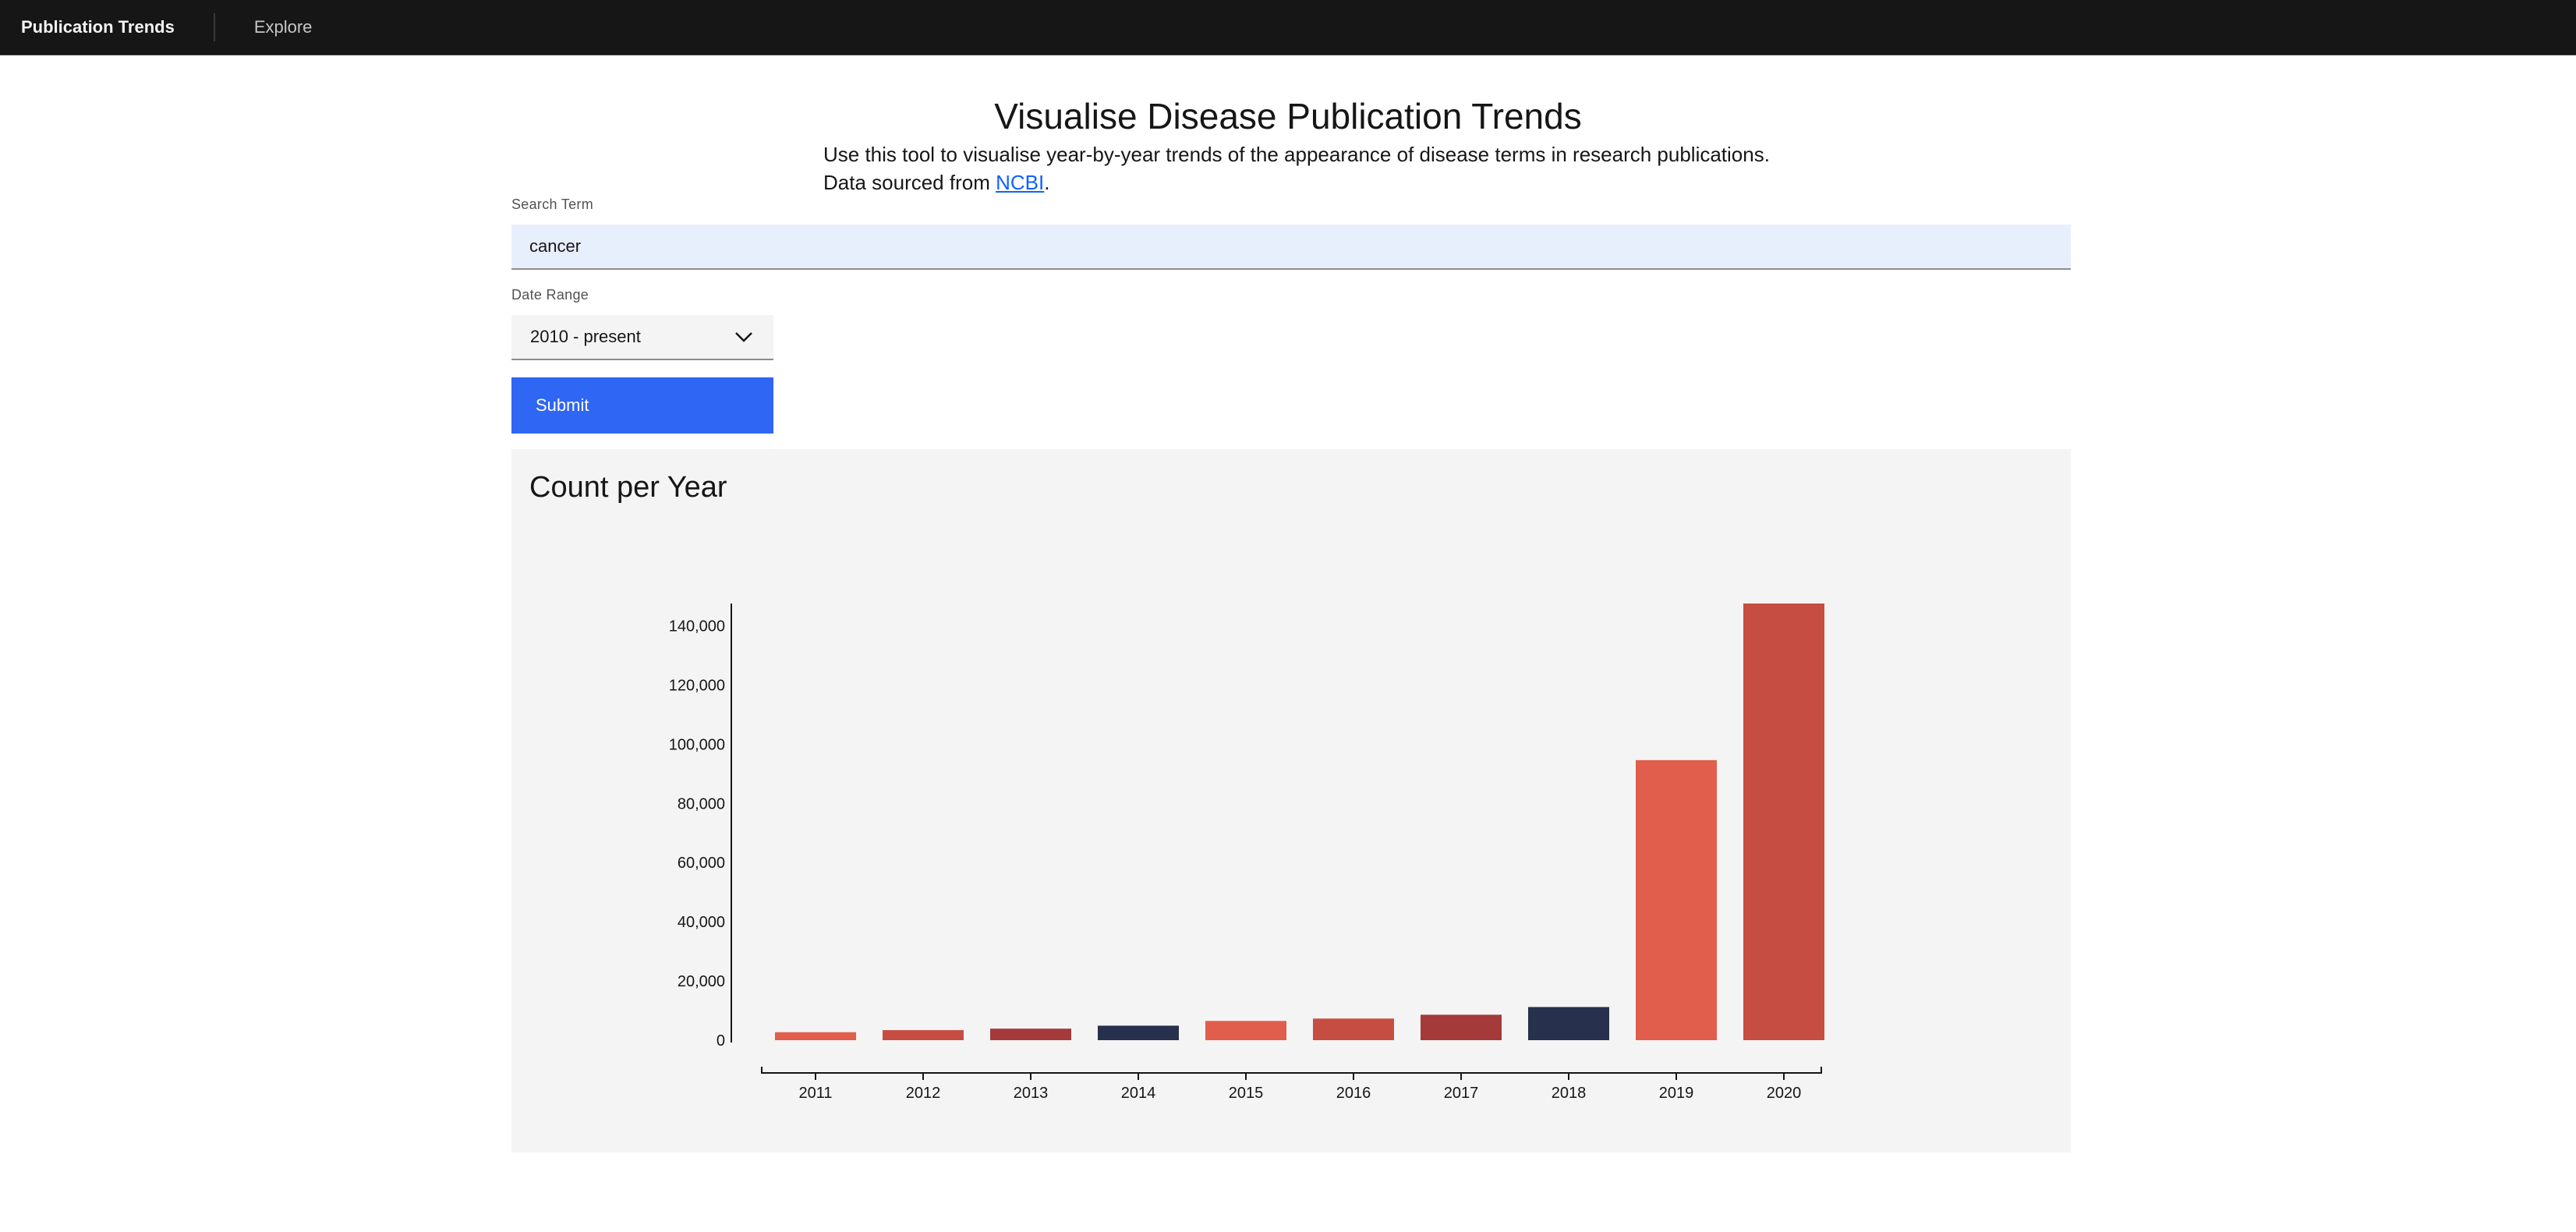  What do you see at coordinates (701, 923) in the screenshot?
I see `y-tick-label: 40,000` at bounding box center [701, 923].